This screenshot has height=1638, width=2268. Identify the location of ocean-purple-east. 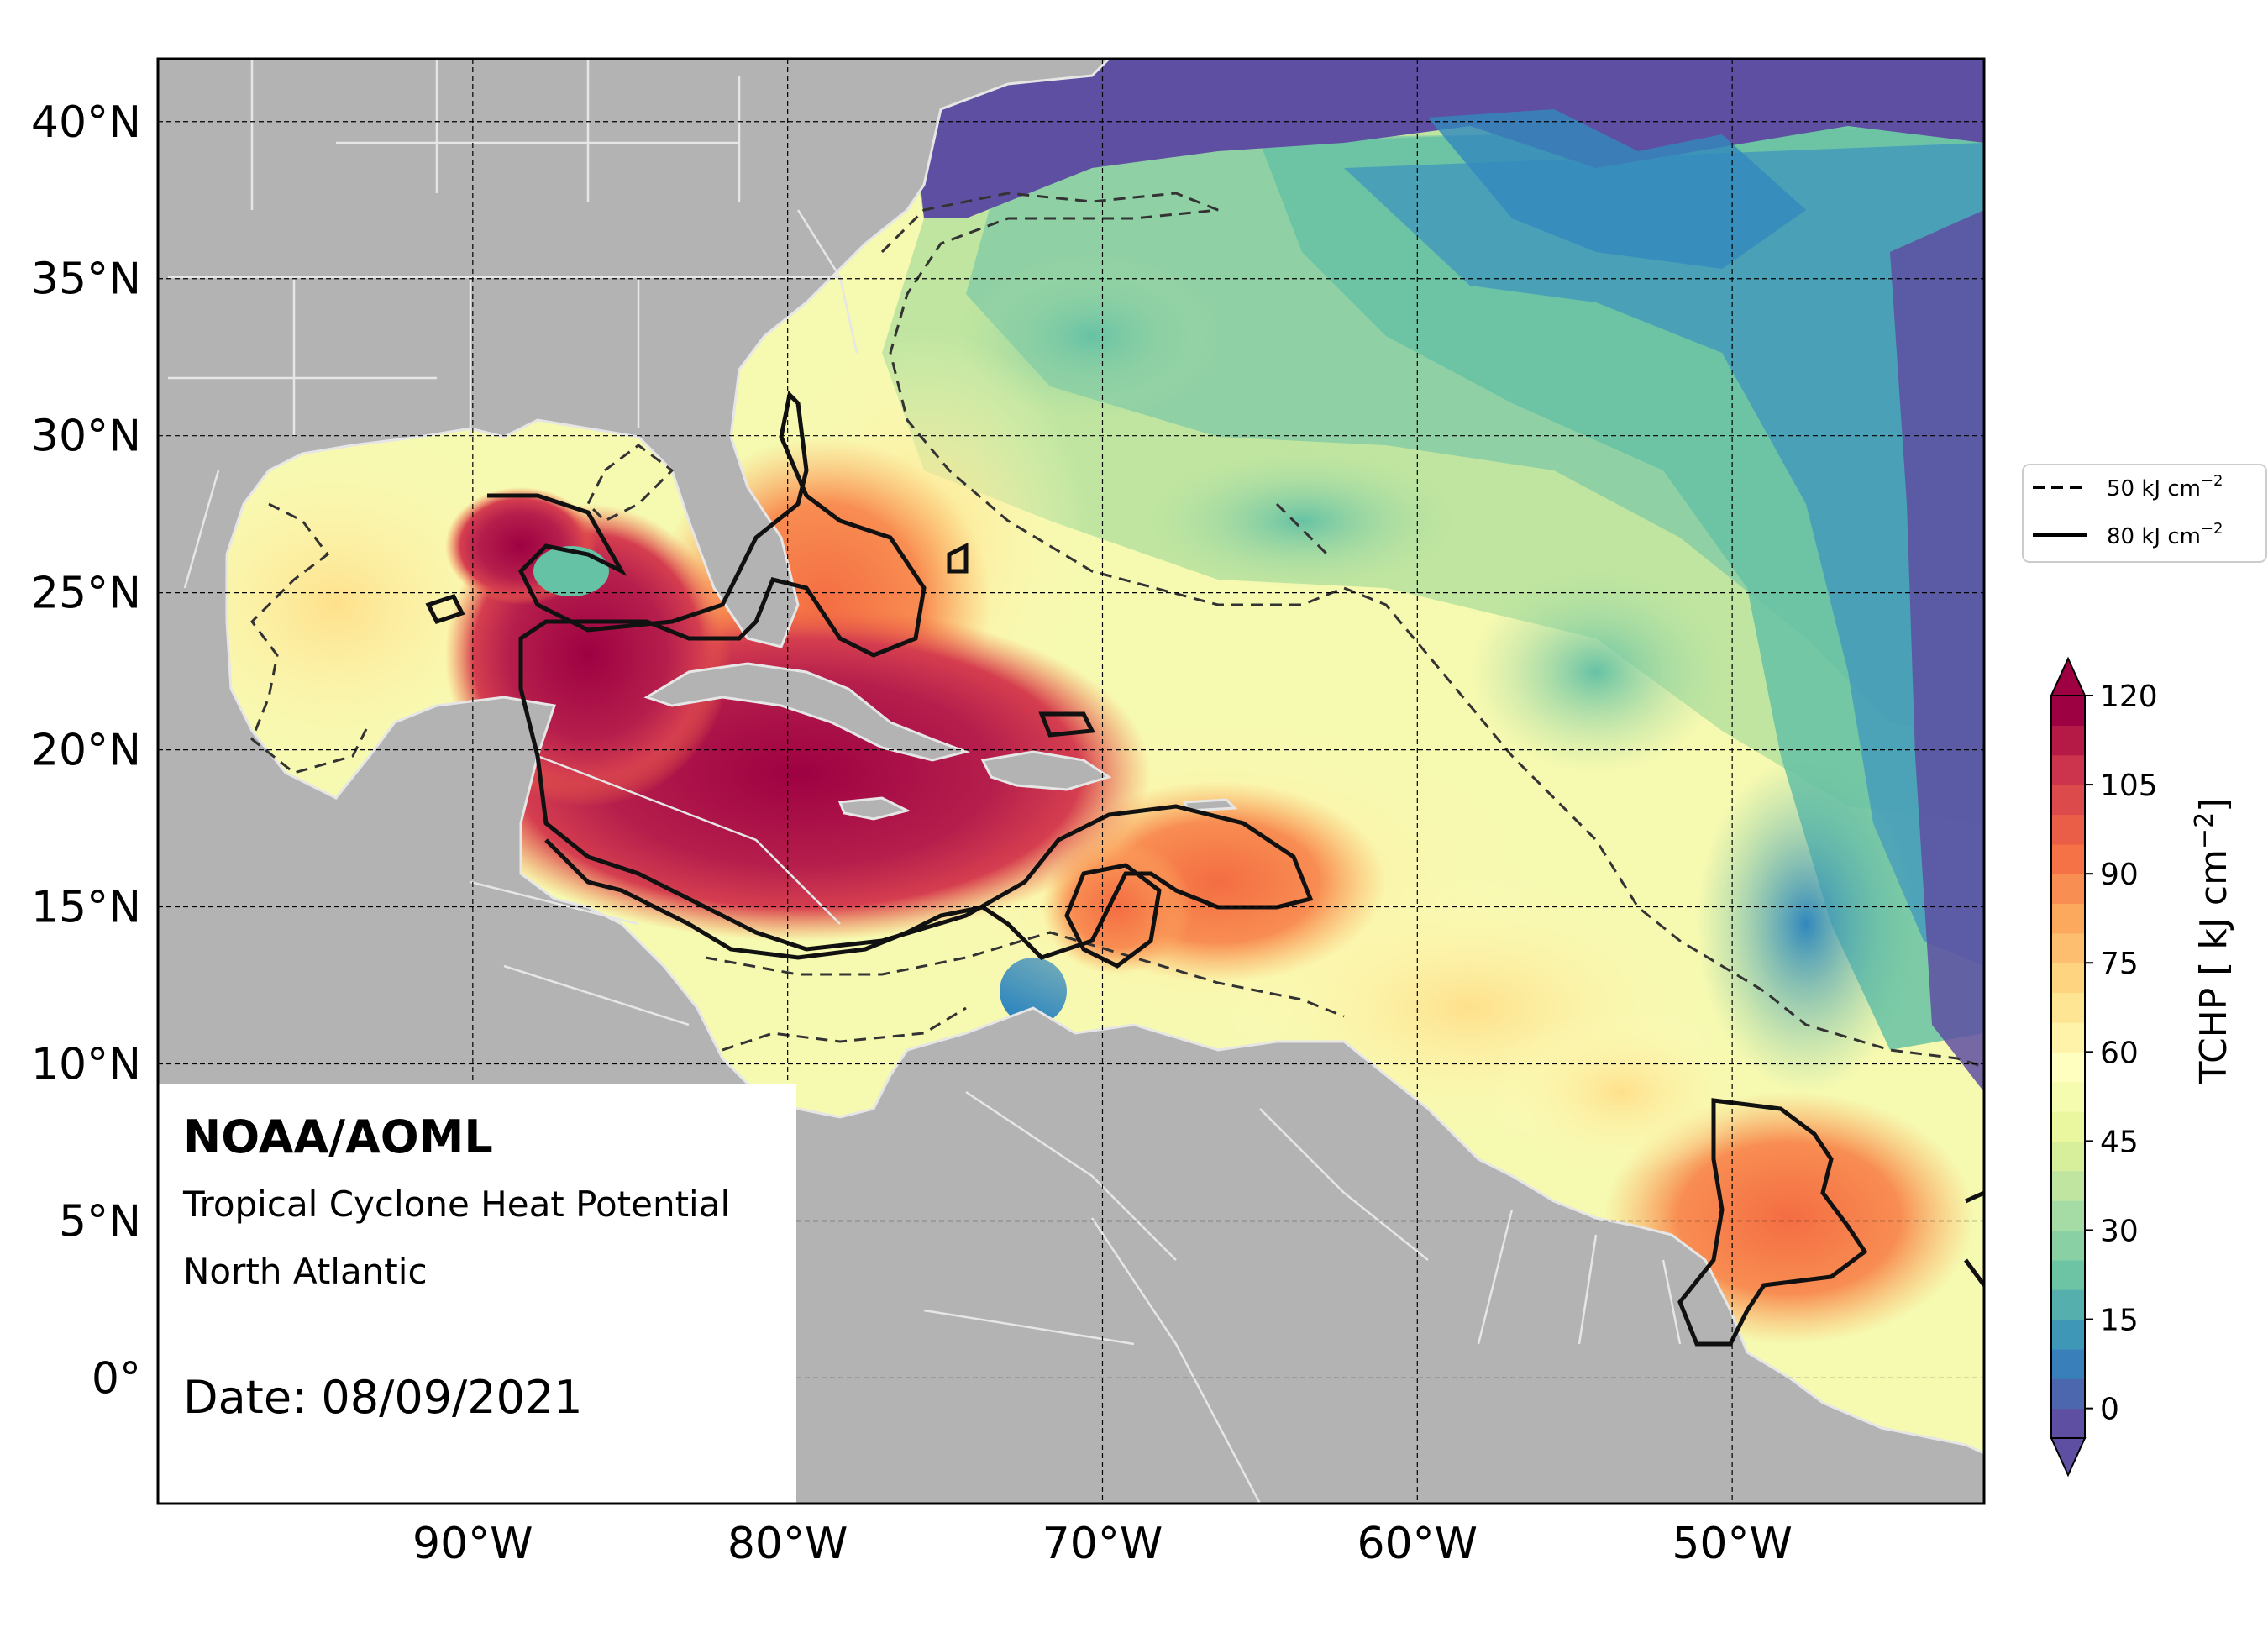
(1937, 651).